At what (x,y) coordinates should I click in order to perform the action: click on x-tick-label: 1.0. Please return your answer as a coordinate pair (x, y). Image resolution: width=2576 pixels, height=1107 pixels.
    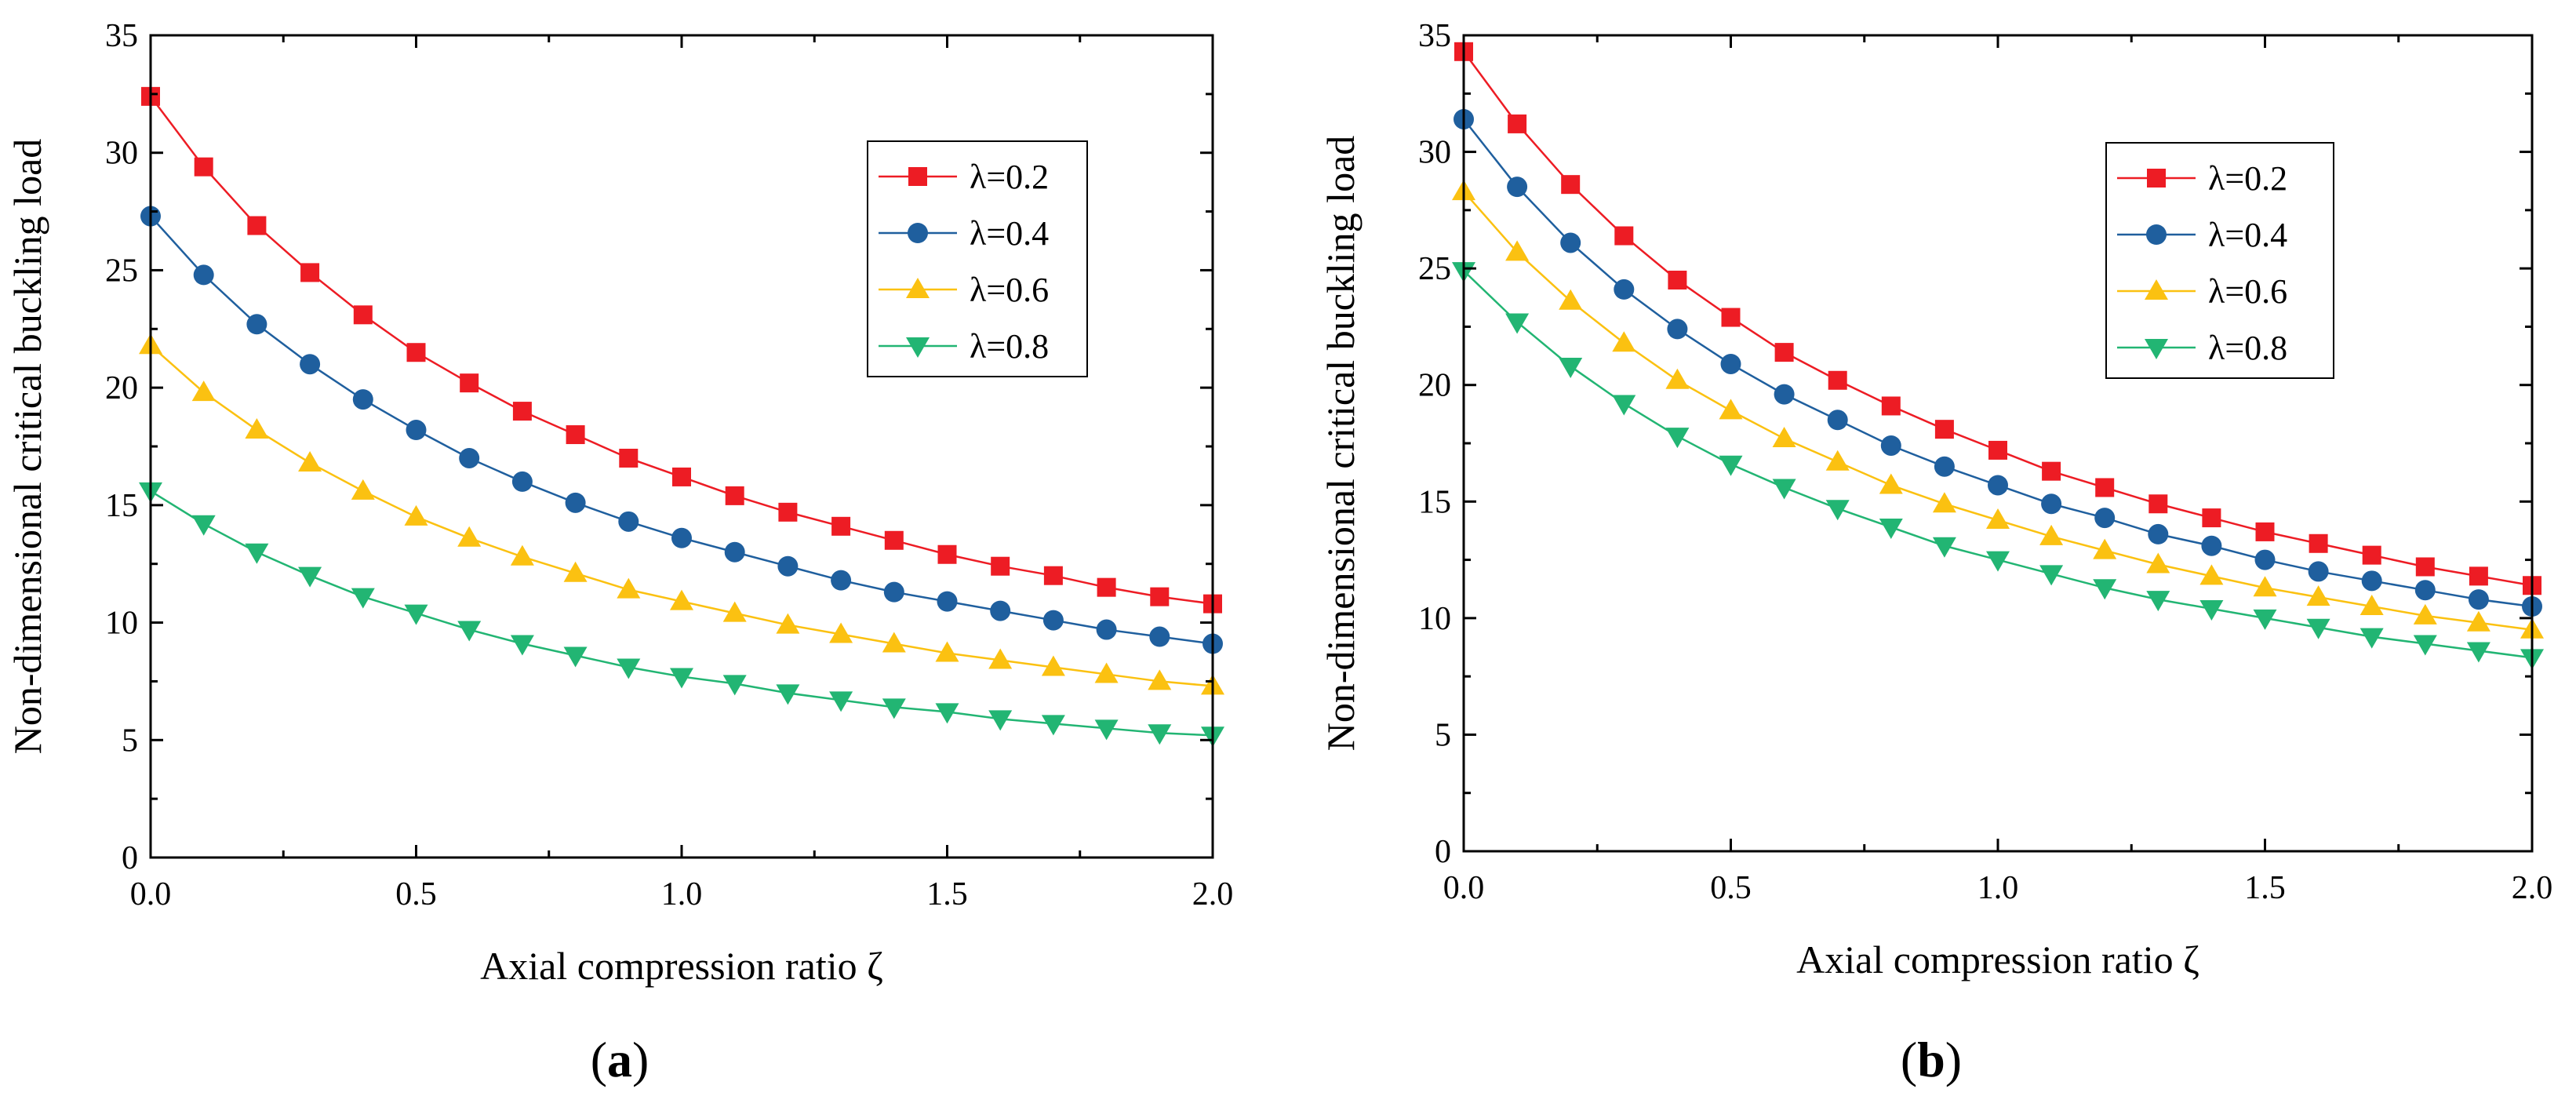
    Looking at the image, I should click on (1998, 888).